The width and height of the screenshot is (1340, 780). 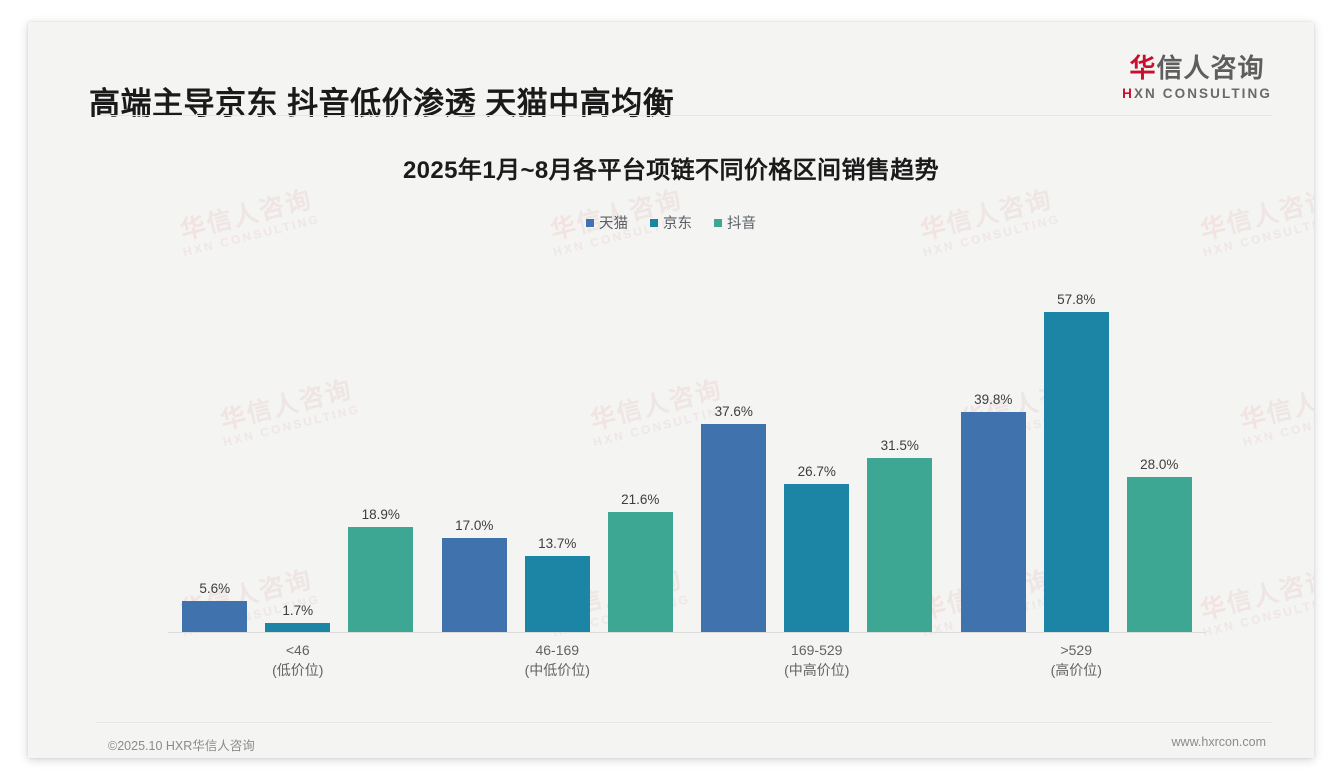 I want to click on bar-value-label: 1.7%, so click(x=298, y=610).